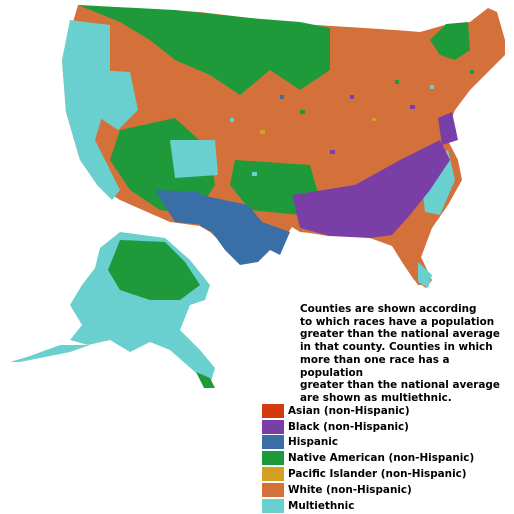 The height and width of the screenshot is (514, 514). I want to click on scattered-county-specks, so click(312, 123).